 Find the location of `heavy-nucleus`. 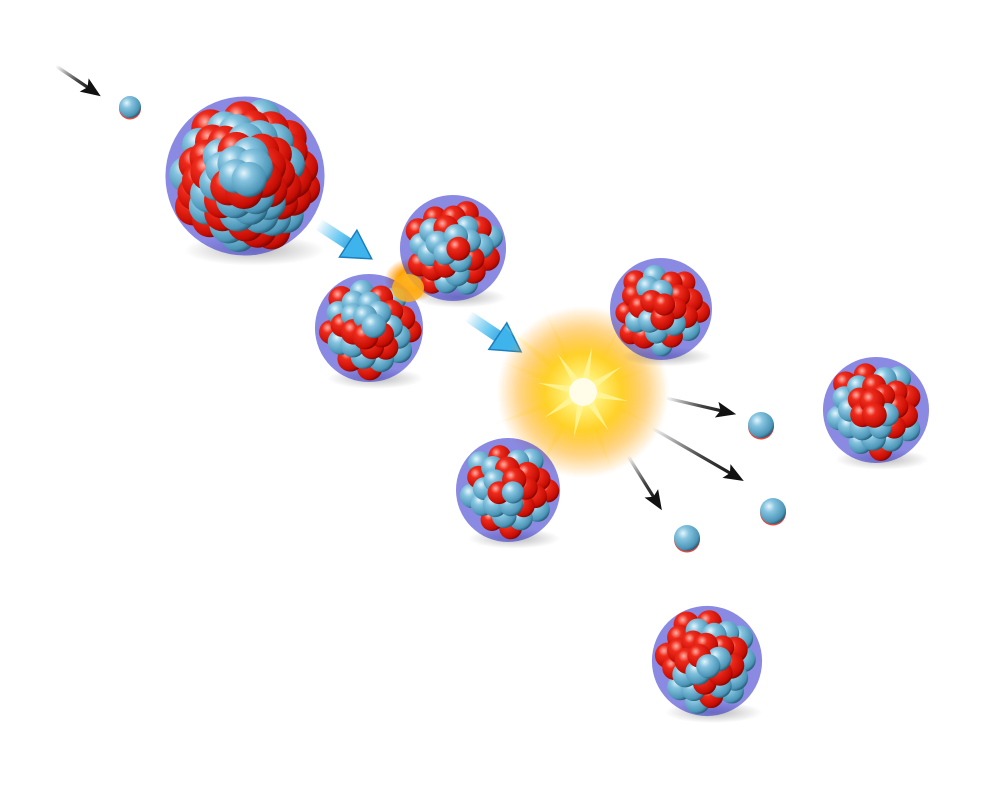

heavy-nucleus is located at coordinates (245, 181).